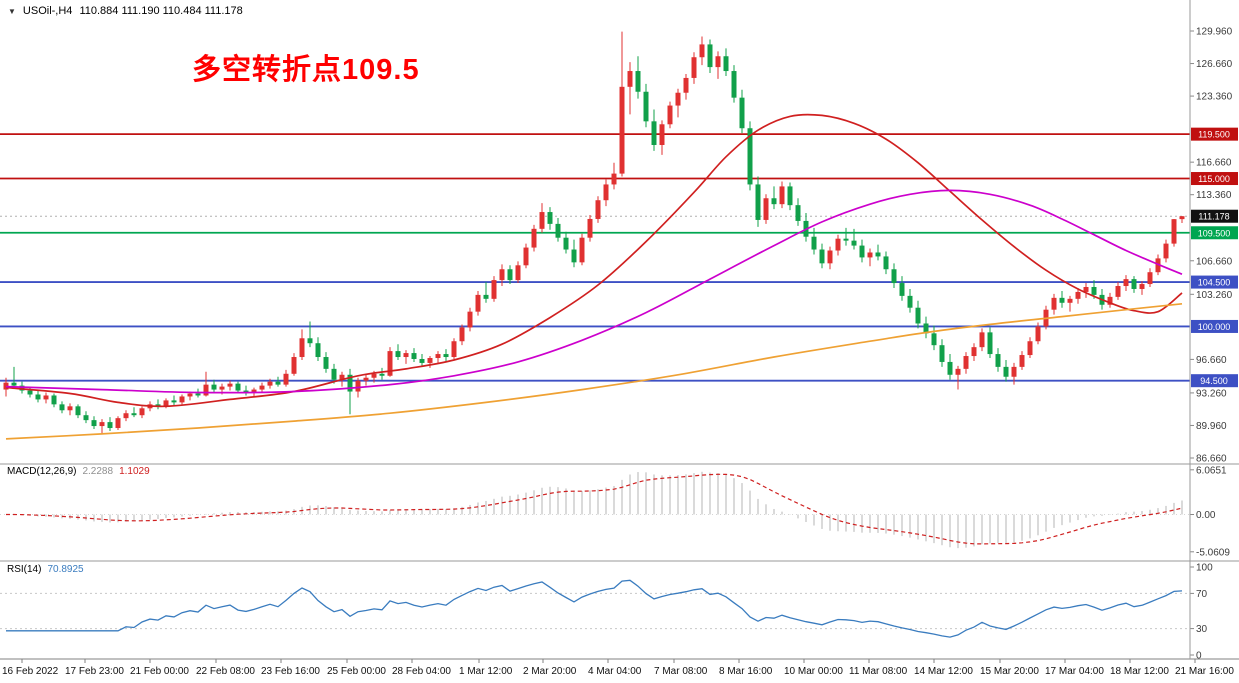  I want to click on rsi-value: 70.8925, so click(65, 569).